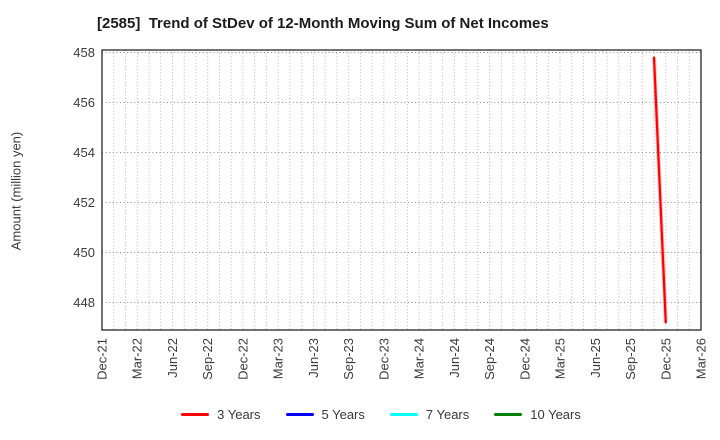 Image resolution: width=720 pixels, height=440 pixels. Describe the element at coordinates (348, 359) in the screenshot. I see `x-tick-label: Sep-23` at that location.